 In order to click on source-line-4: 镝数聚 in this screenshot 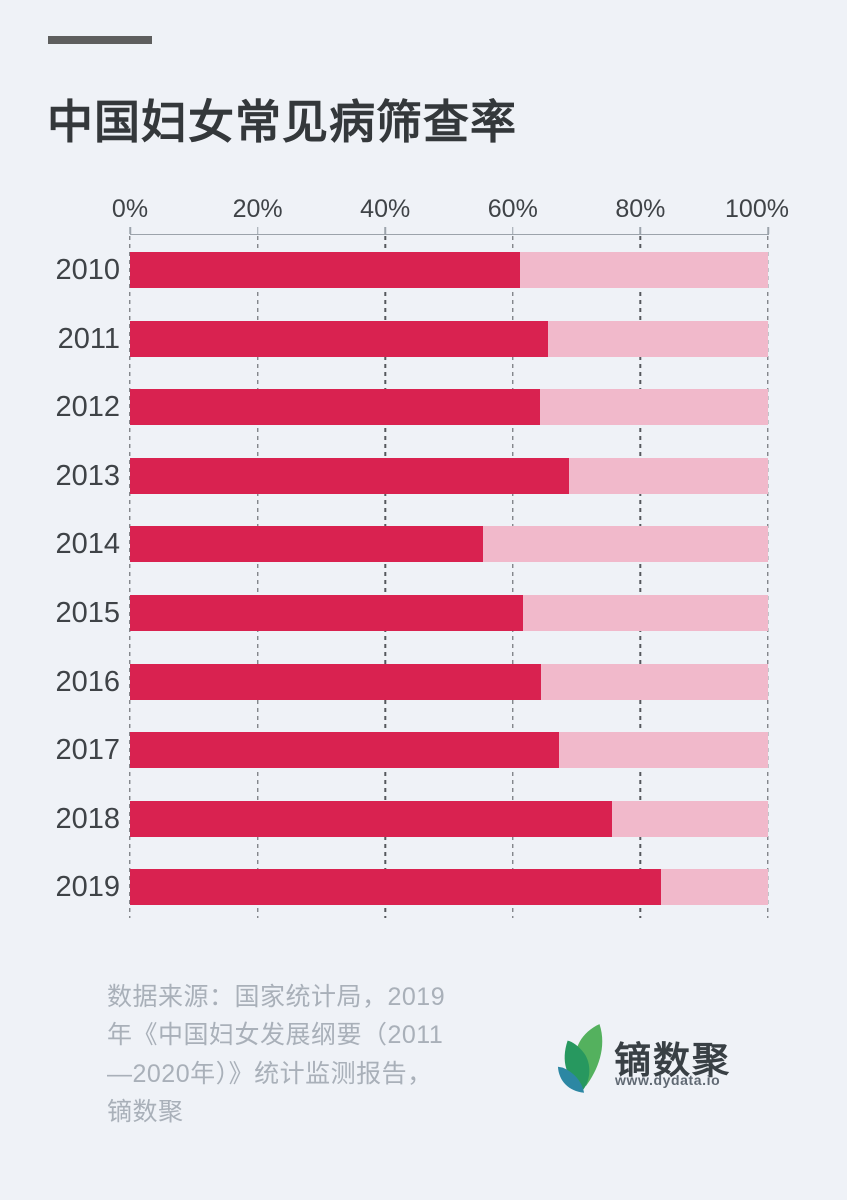, I will do `click(145, 1111)`.